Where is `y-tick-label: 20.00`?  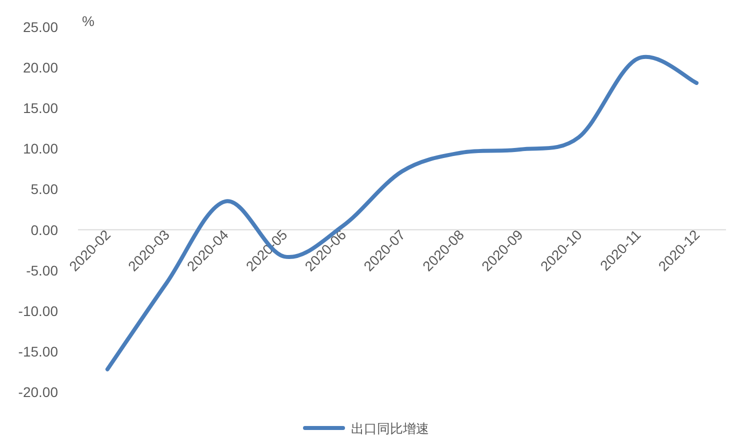
y-tick-label: 20.00 is located at coordinates (40, 68).